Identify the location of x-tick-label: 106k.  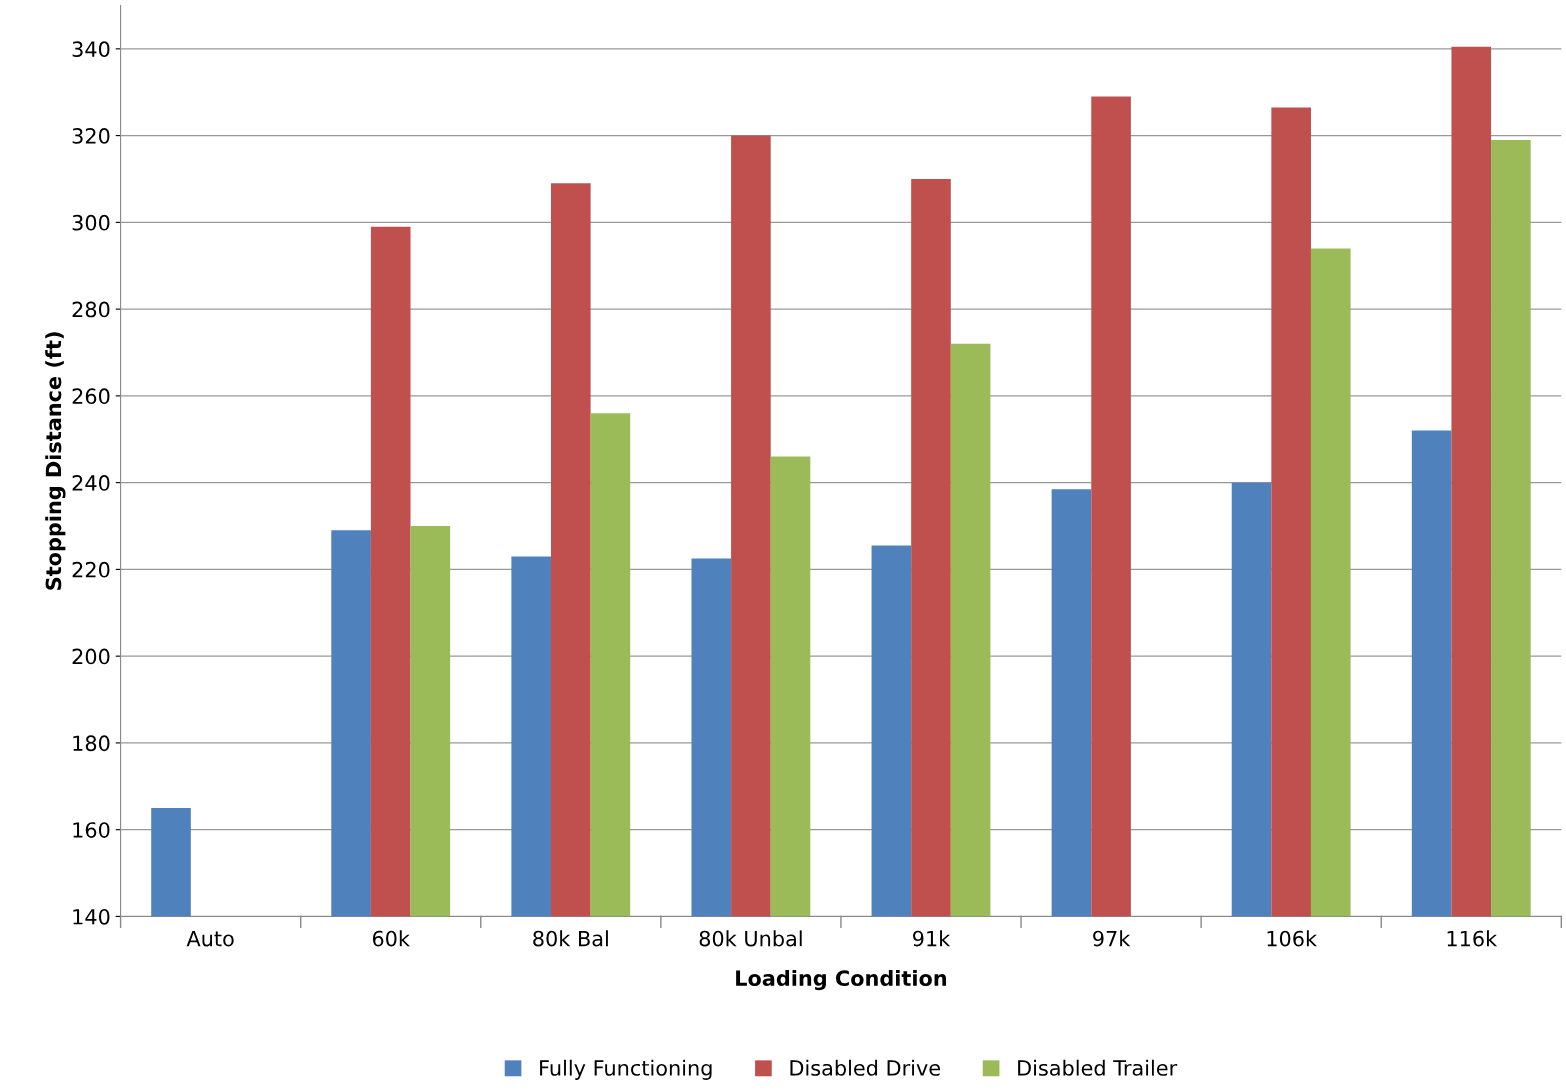
(1292, 938).